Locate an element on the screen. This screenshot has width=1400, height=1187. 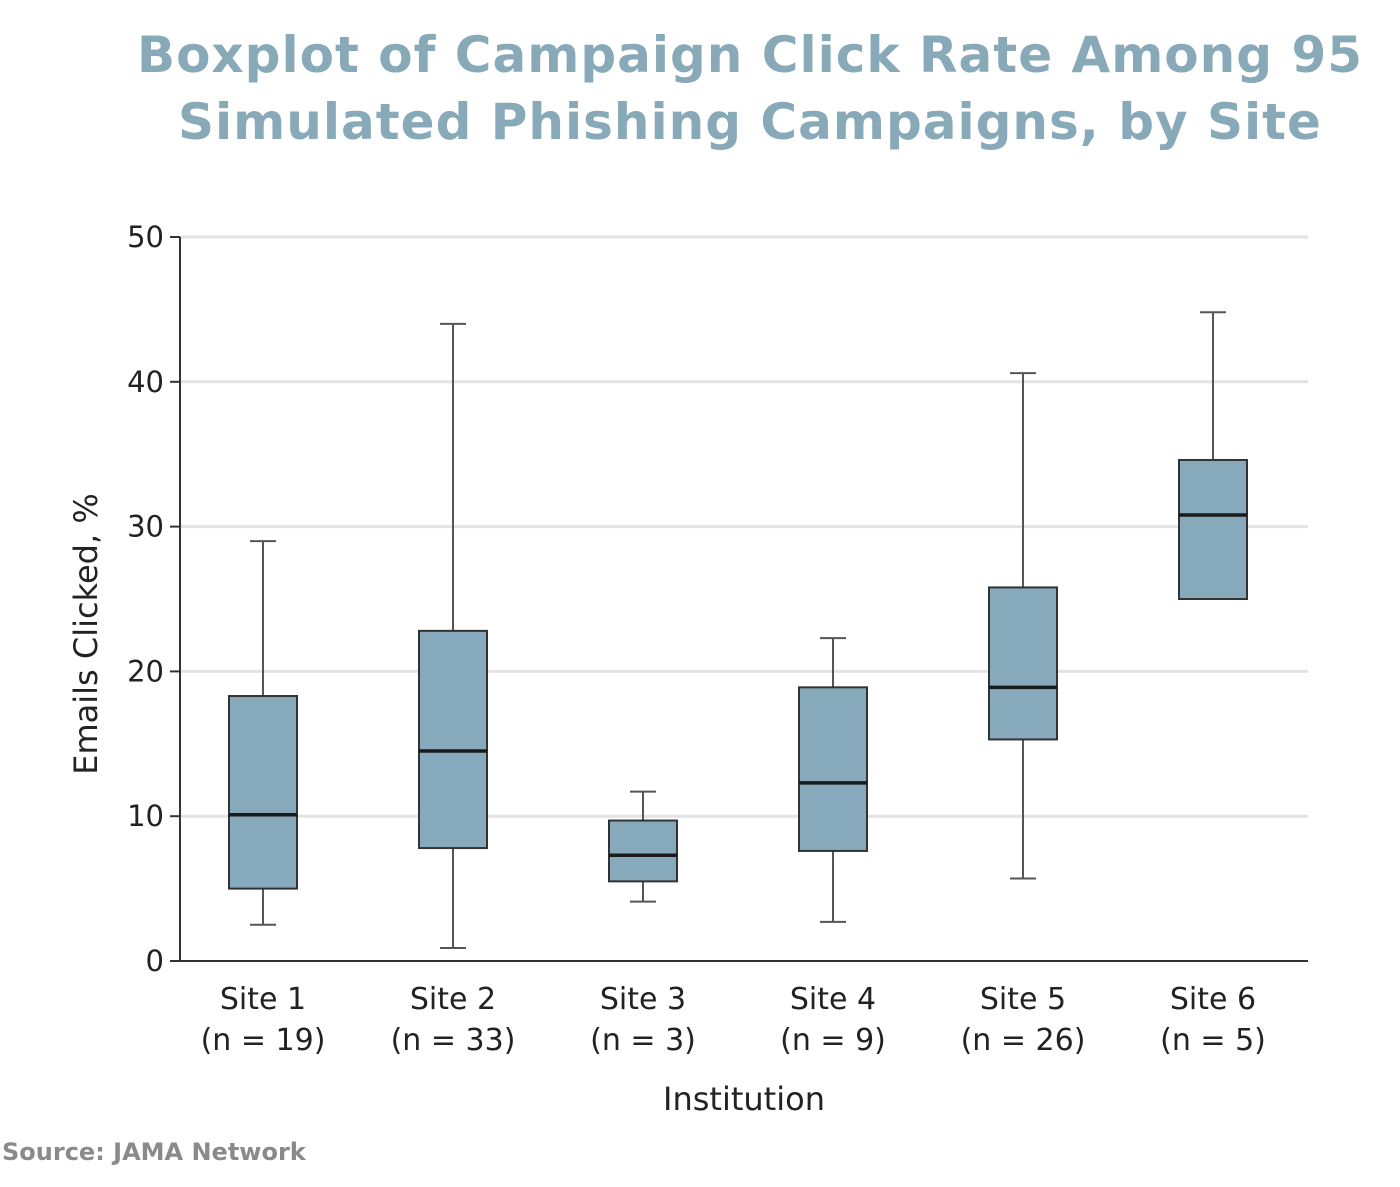
y-tick-label-40: 40 is located at coordinates (145, 382).